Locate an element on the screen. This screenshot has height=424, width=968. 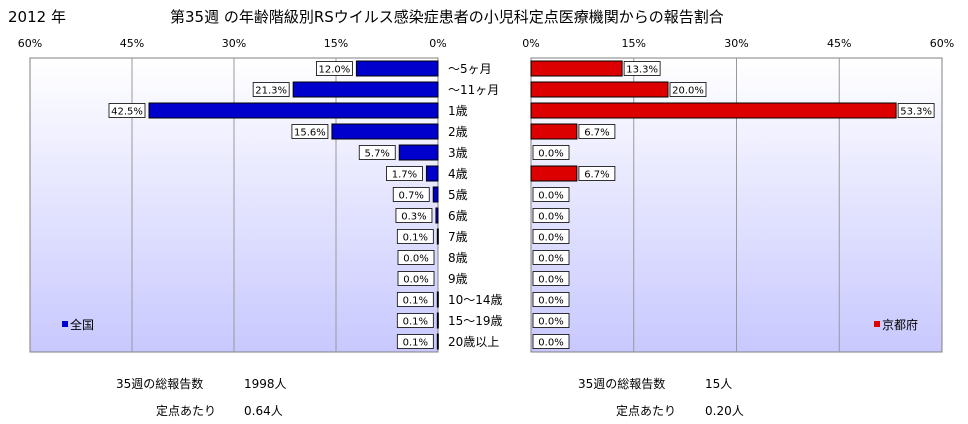
category-label: 4歳 is located at coordinates (458, 174).